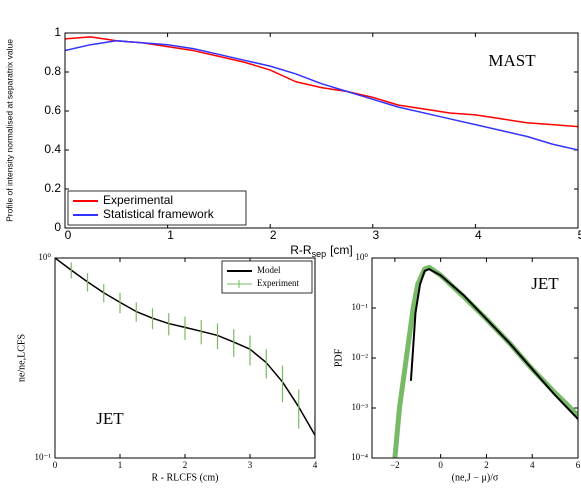  Describe the element at coordinates (269, 270) in the screenshot. I see `legend-label: Model` at that location.